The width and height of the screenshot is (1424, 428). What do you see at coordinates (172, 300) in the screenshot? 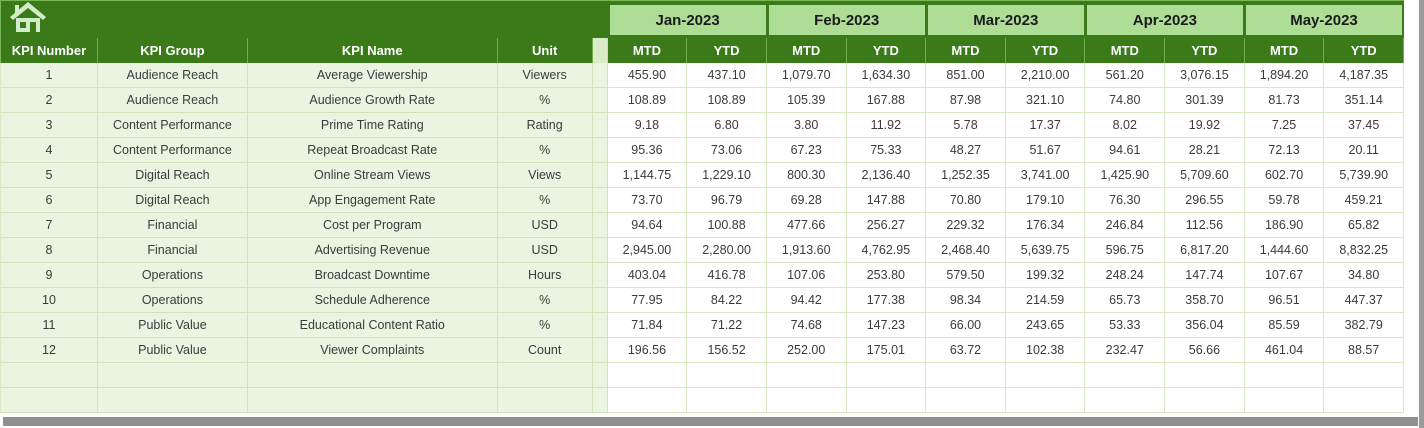
I see `cell-kpi-group: Operations` at bounding box center [172, 300].